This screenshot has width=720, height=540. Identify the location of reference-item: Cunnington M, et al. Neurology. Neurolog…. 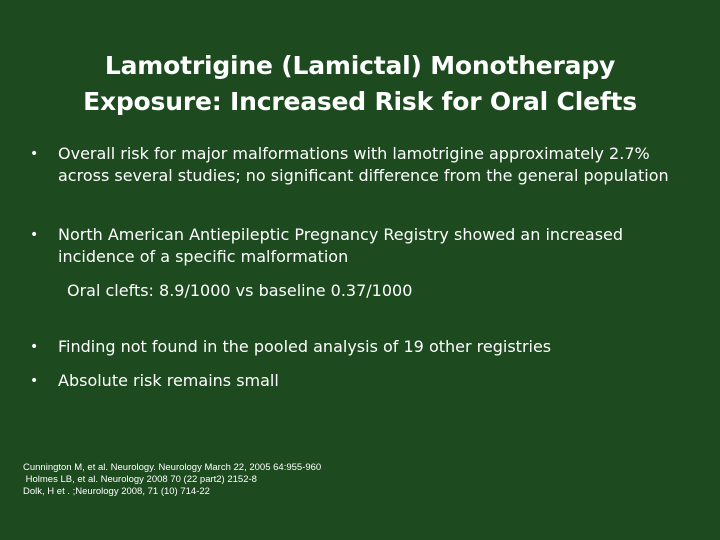
(172, 467).